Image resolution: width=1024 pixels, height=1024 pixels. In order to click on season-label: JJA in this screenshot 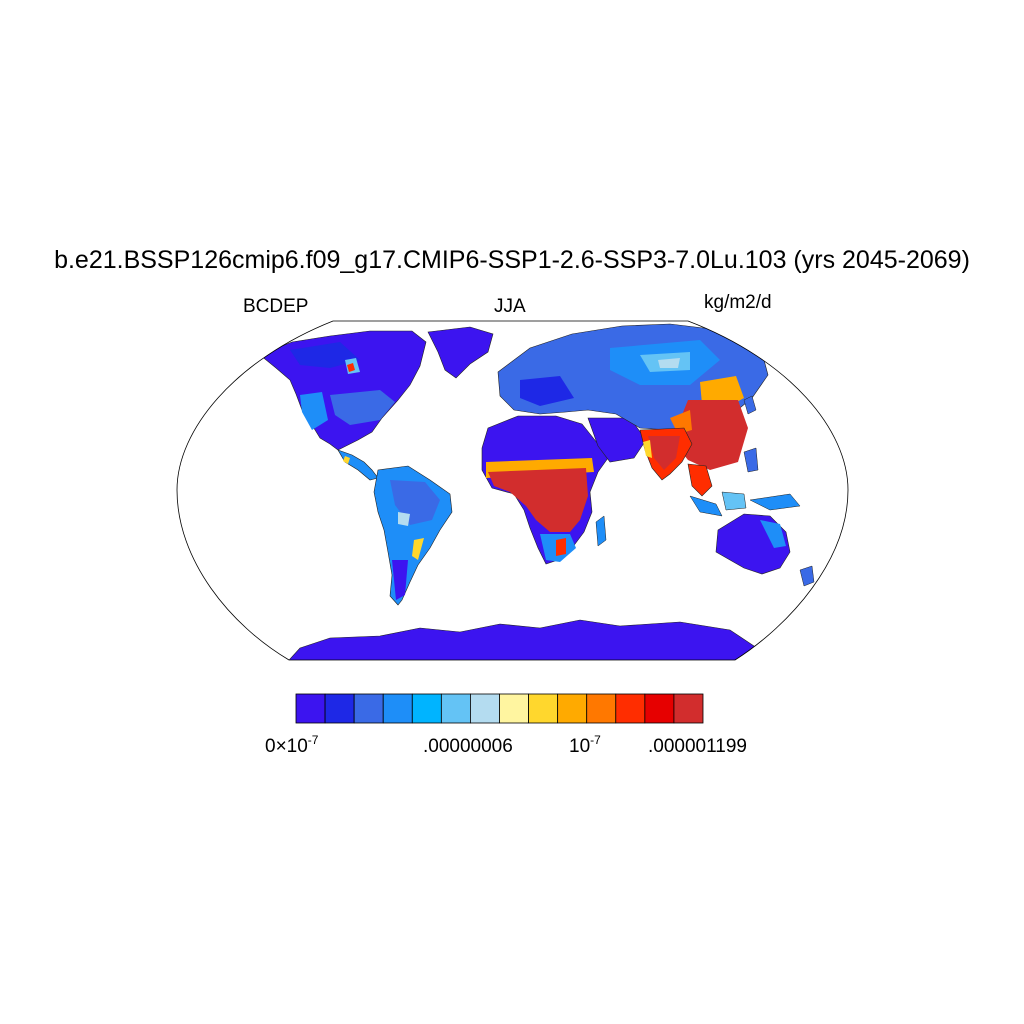, I will do `click(510, 306)`.